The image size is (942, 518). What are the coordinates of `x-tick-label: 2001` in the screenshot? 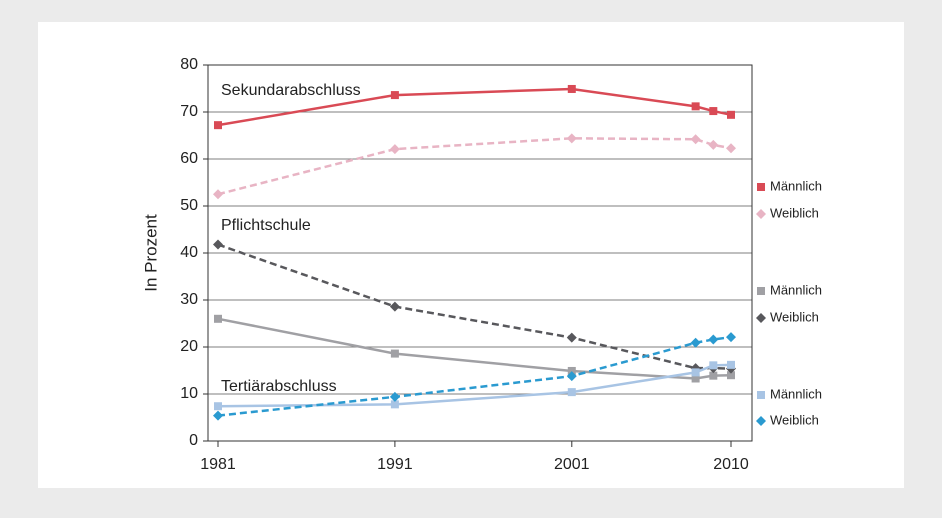 It's located at (572, 464).